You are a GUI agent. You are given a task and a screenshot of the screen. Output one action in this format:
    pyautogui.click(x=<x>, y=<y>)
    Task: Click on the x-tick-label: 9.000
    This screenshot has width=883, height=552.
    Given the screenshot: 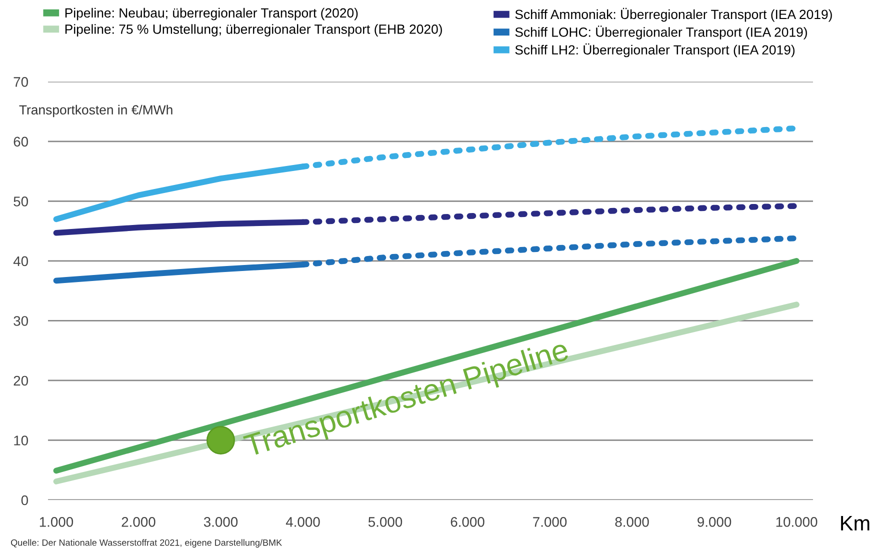 What is the action you would take?
    pyautogui.click(x=715, y=522)
    